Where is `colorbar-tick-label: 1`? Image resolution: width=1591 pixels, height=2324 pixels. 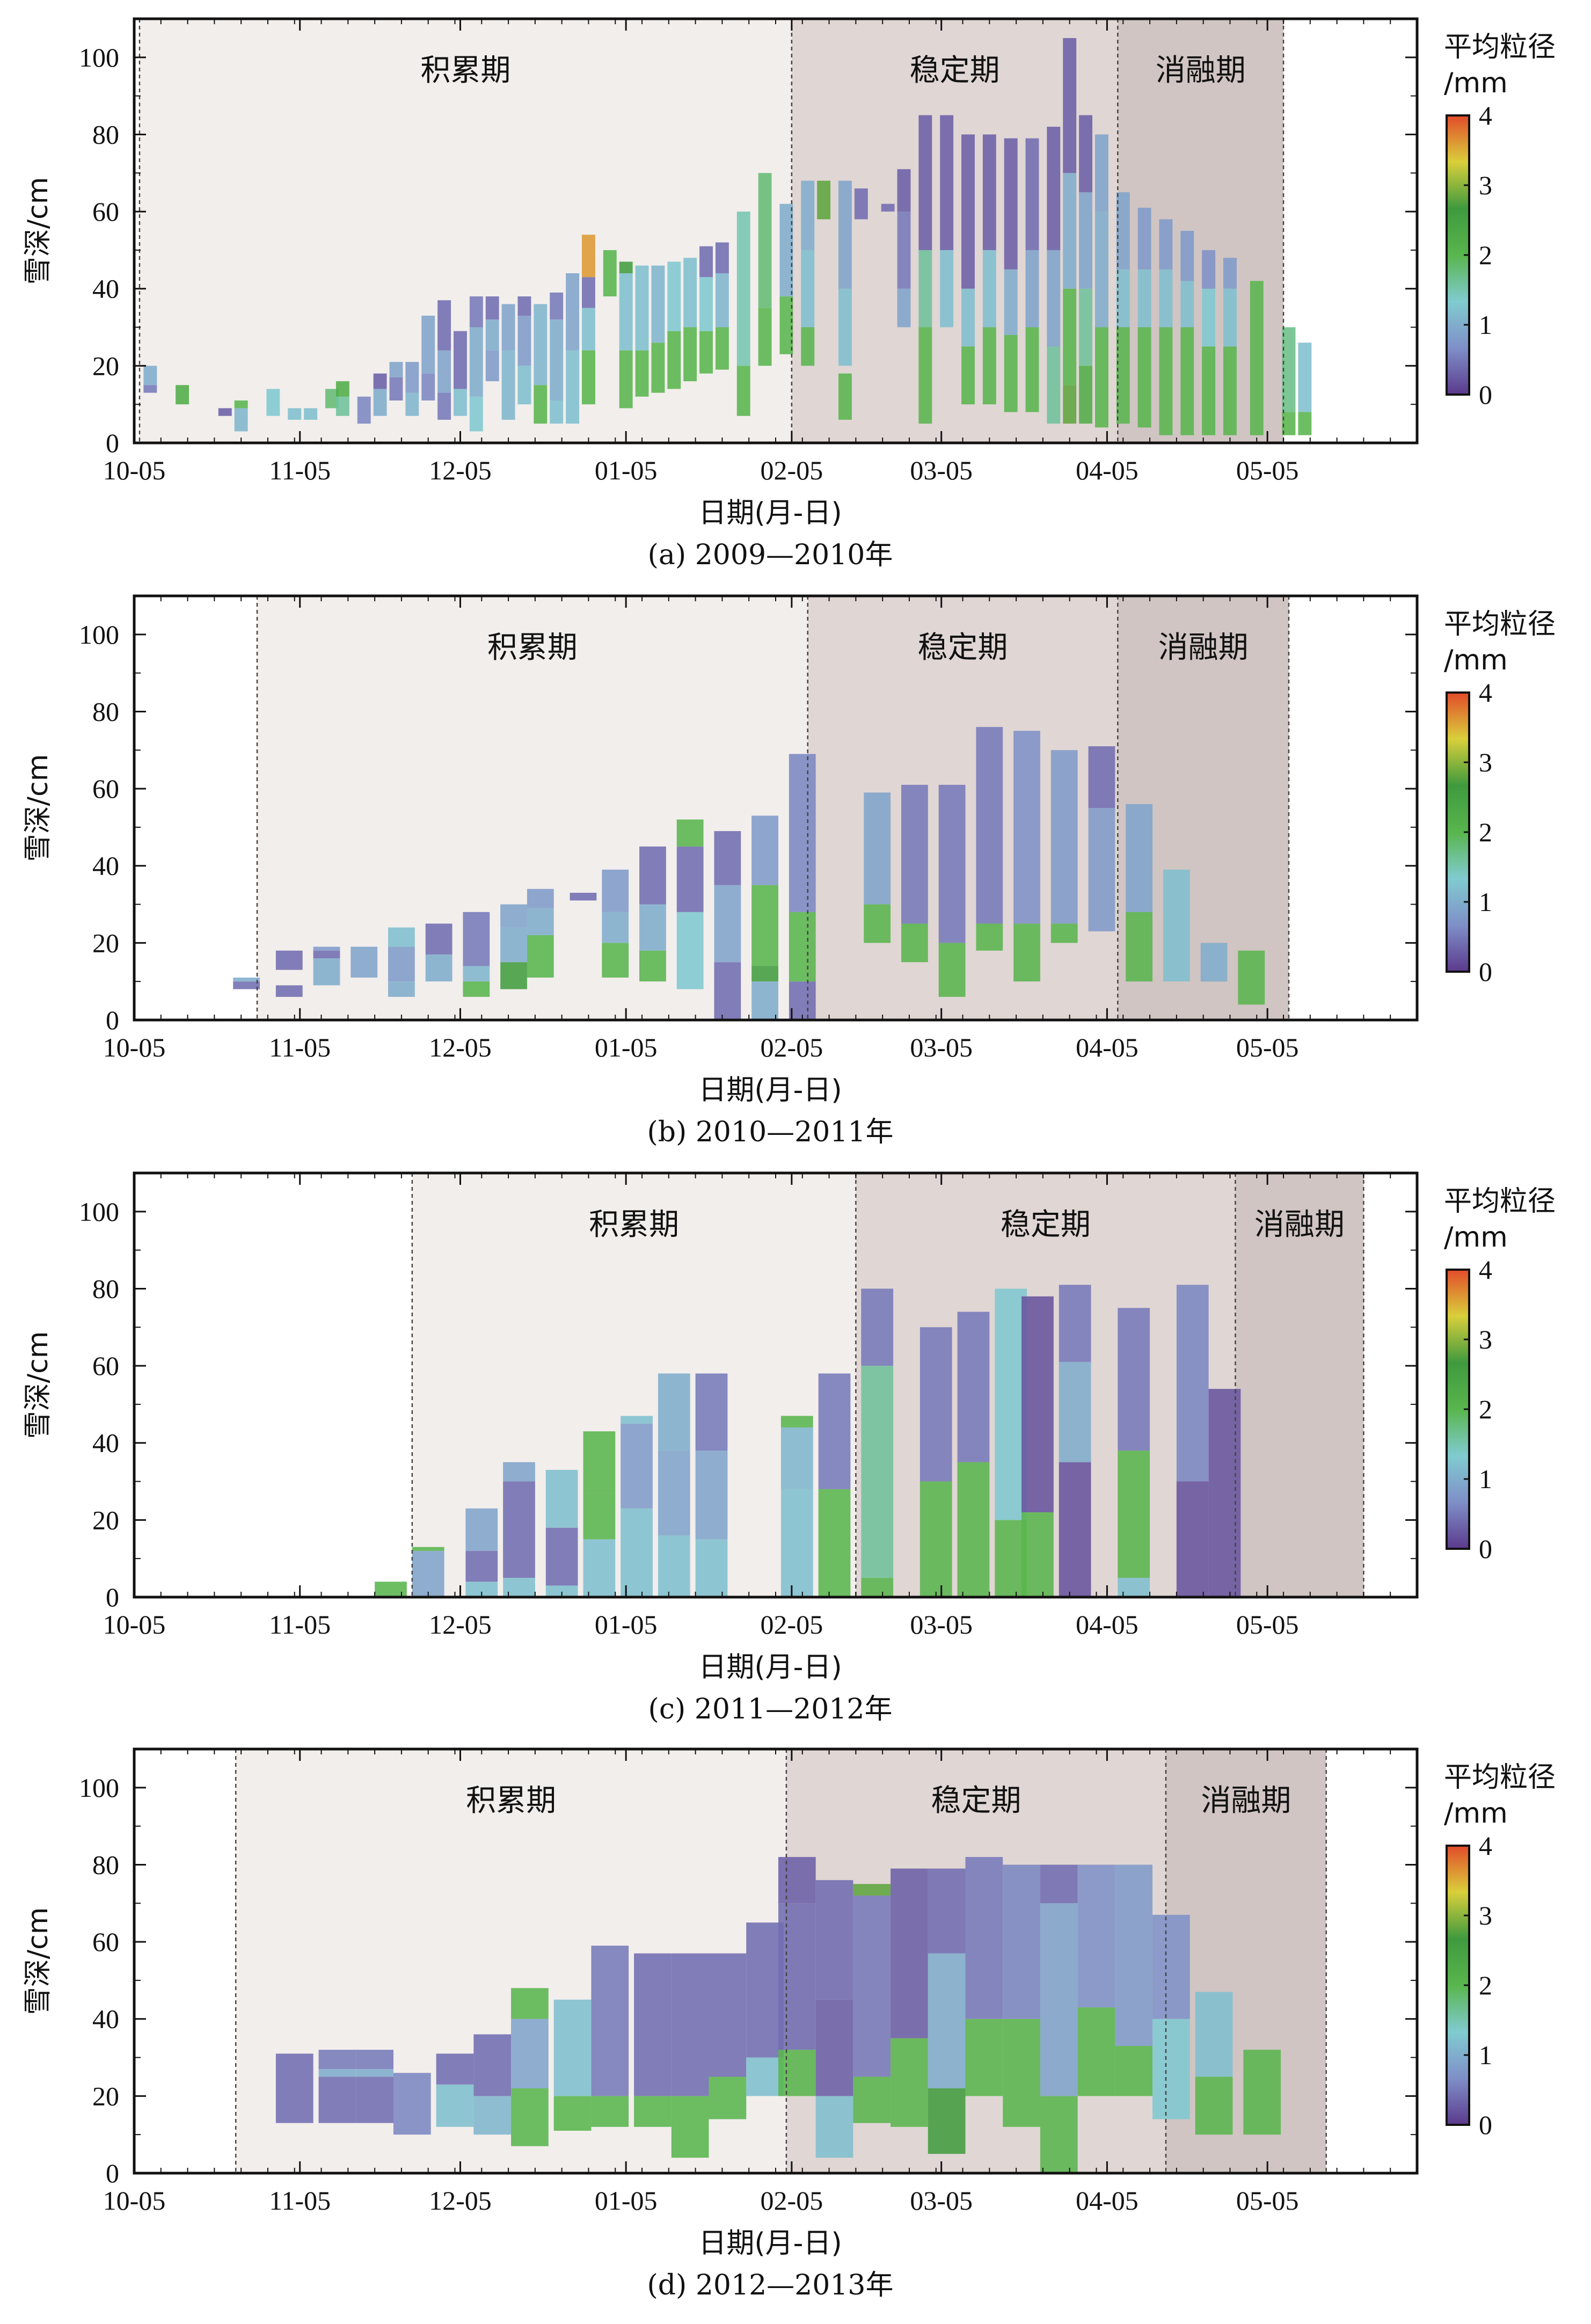 colorbar-tick-label: 1 is located at coordinates (1485, 1479).